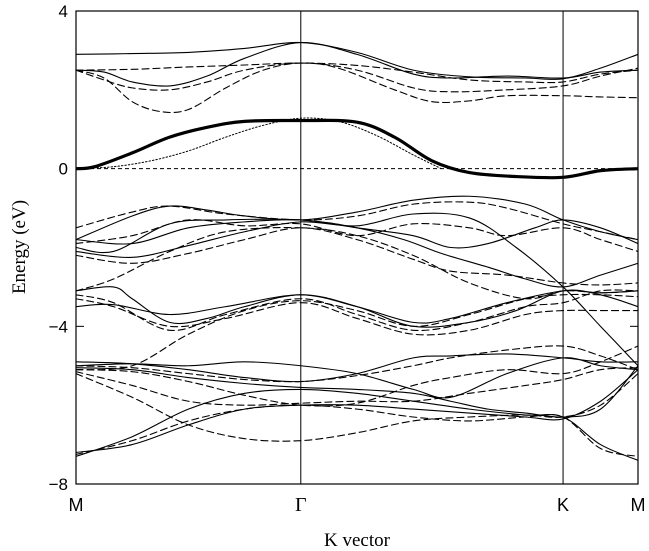 The width and height of the screenshot is (649, 551). What do you see at coordinates (301, 505) in the screenshot?
I see `kpoint-label: Γ` at bounding box center [301, 505].